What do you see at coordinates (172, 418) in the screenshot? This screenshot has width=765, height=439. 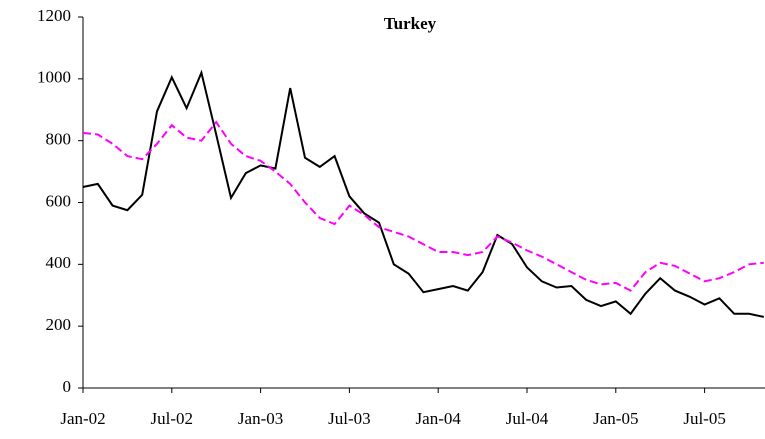 I see `x-tick-label: Jul-02` at bounding box center [172, 418].